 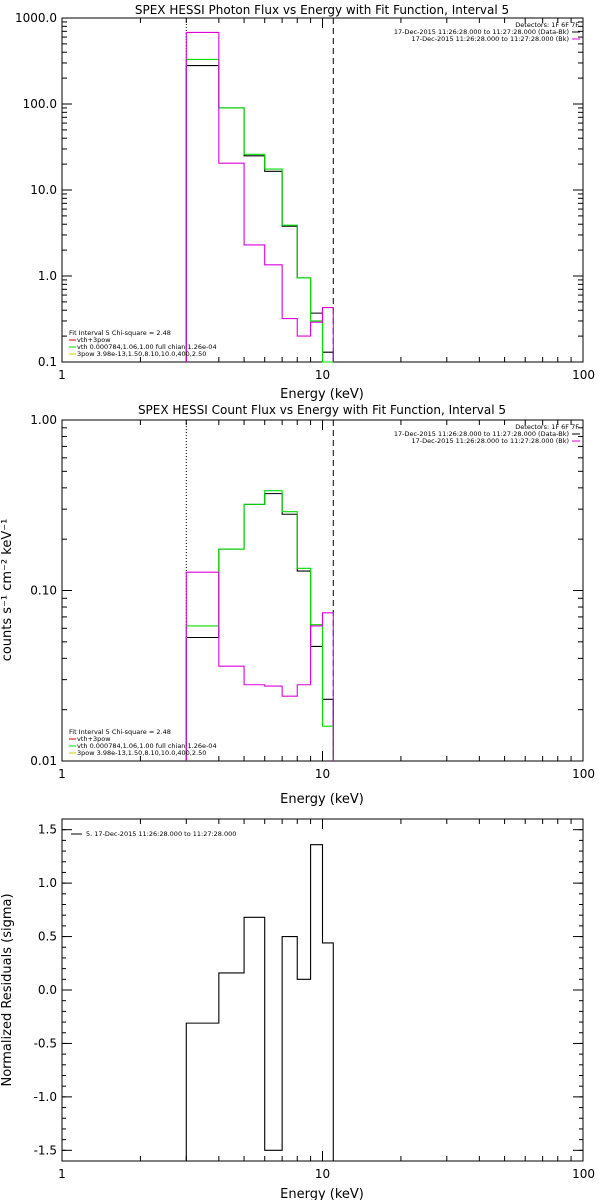 I want to click on y-tick-label: 0.01, so click(x=43, y=761).